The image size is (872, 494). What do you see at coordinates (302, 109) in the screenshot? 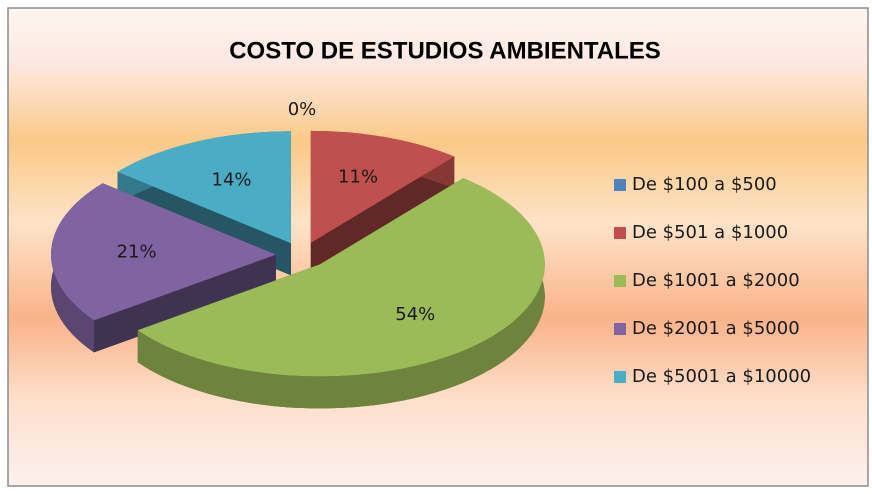
I see `data-label: 0%` at bounding box center [302, 109].